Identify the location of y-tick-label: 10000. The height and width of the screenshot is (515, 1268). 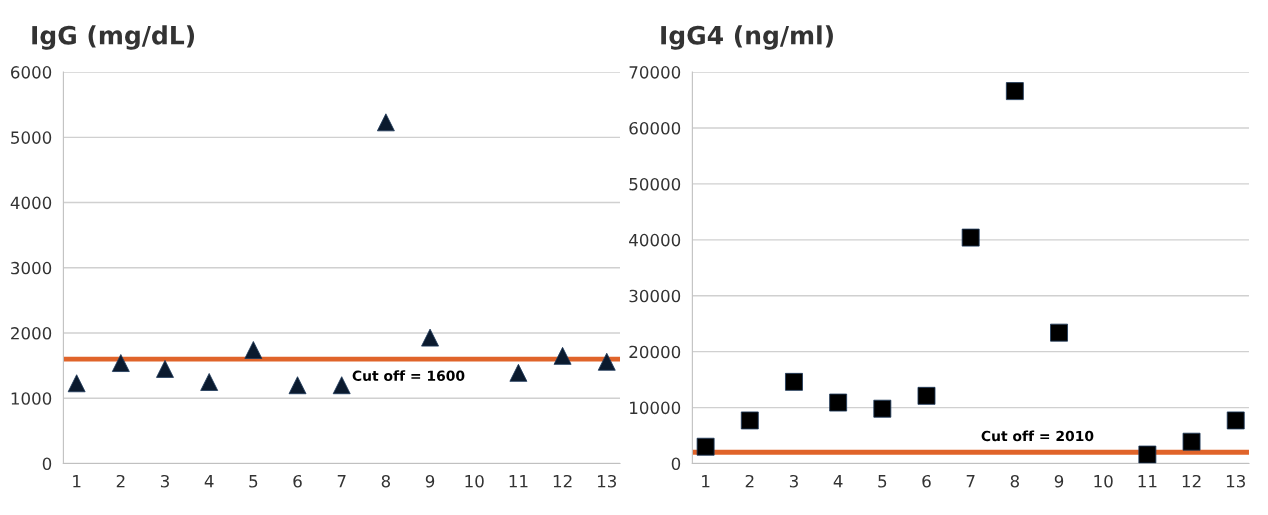
(655, 408).